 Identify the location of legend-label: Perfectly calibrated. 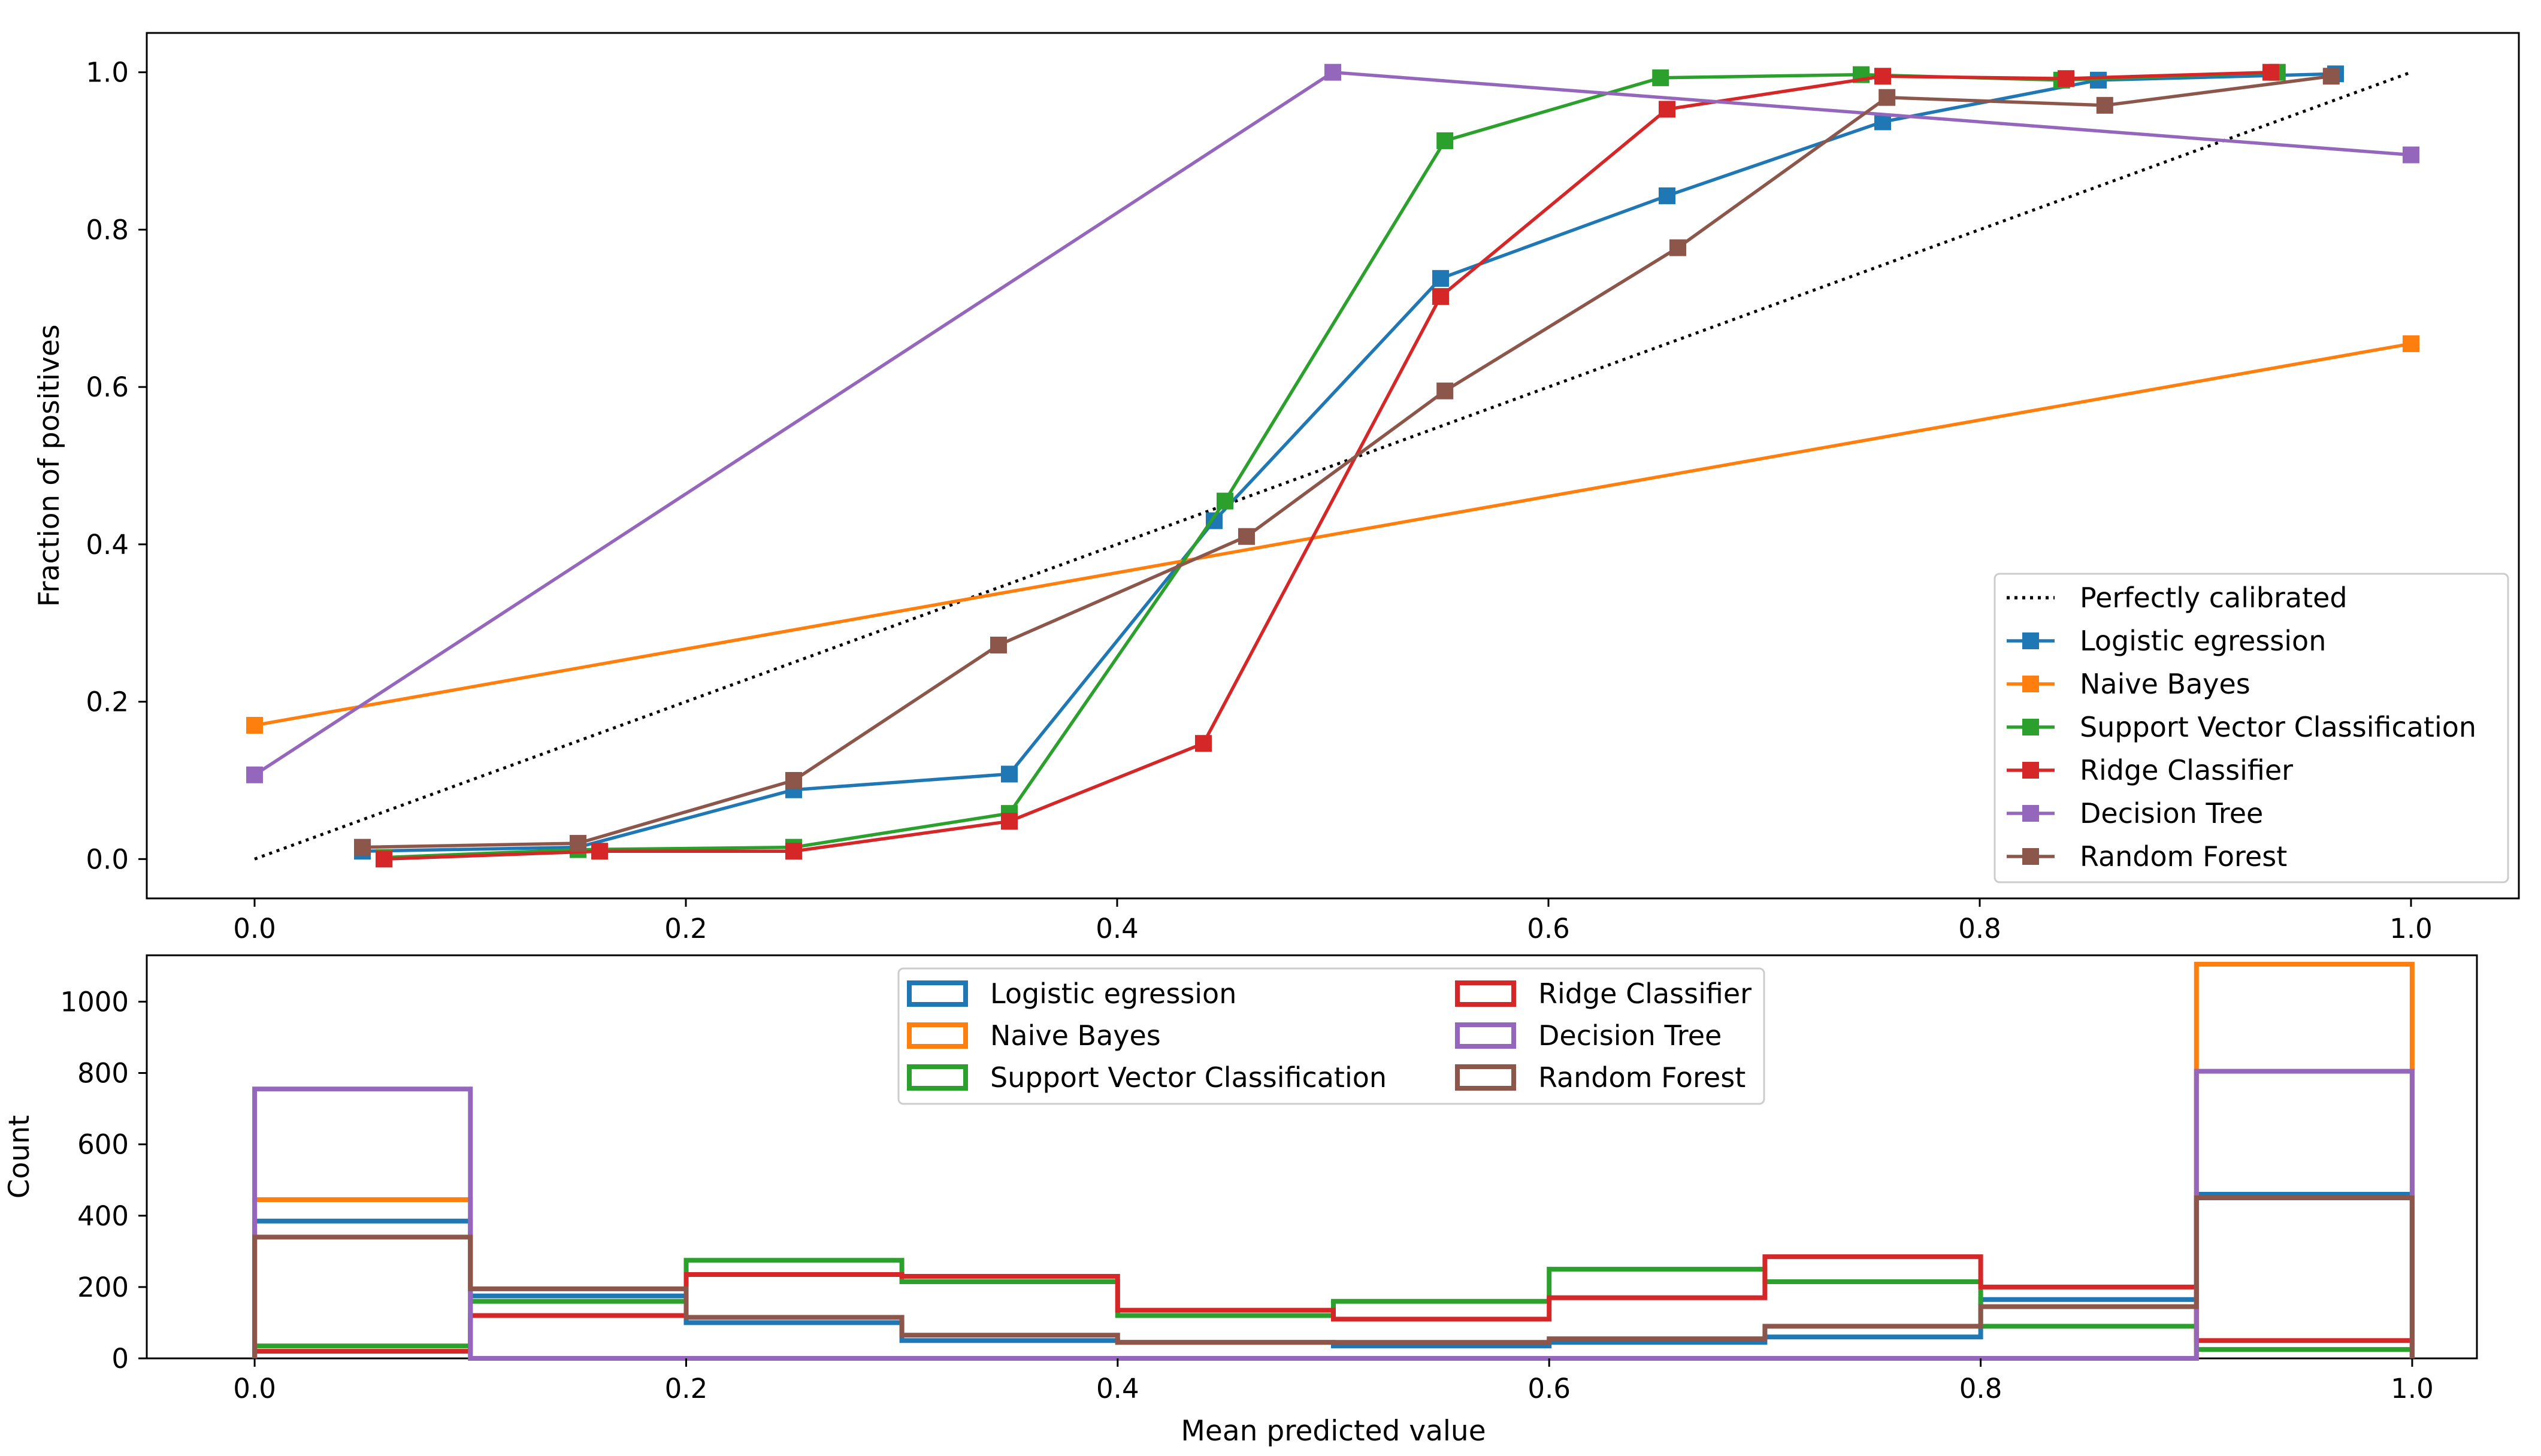
(2214, 598).